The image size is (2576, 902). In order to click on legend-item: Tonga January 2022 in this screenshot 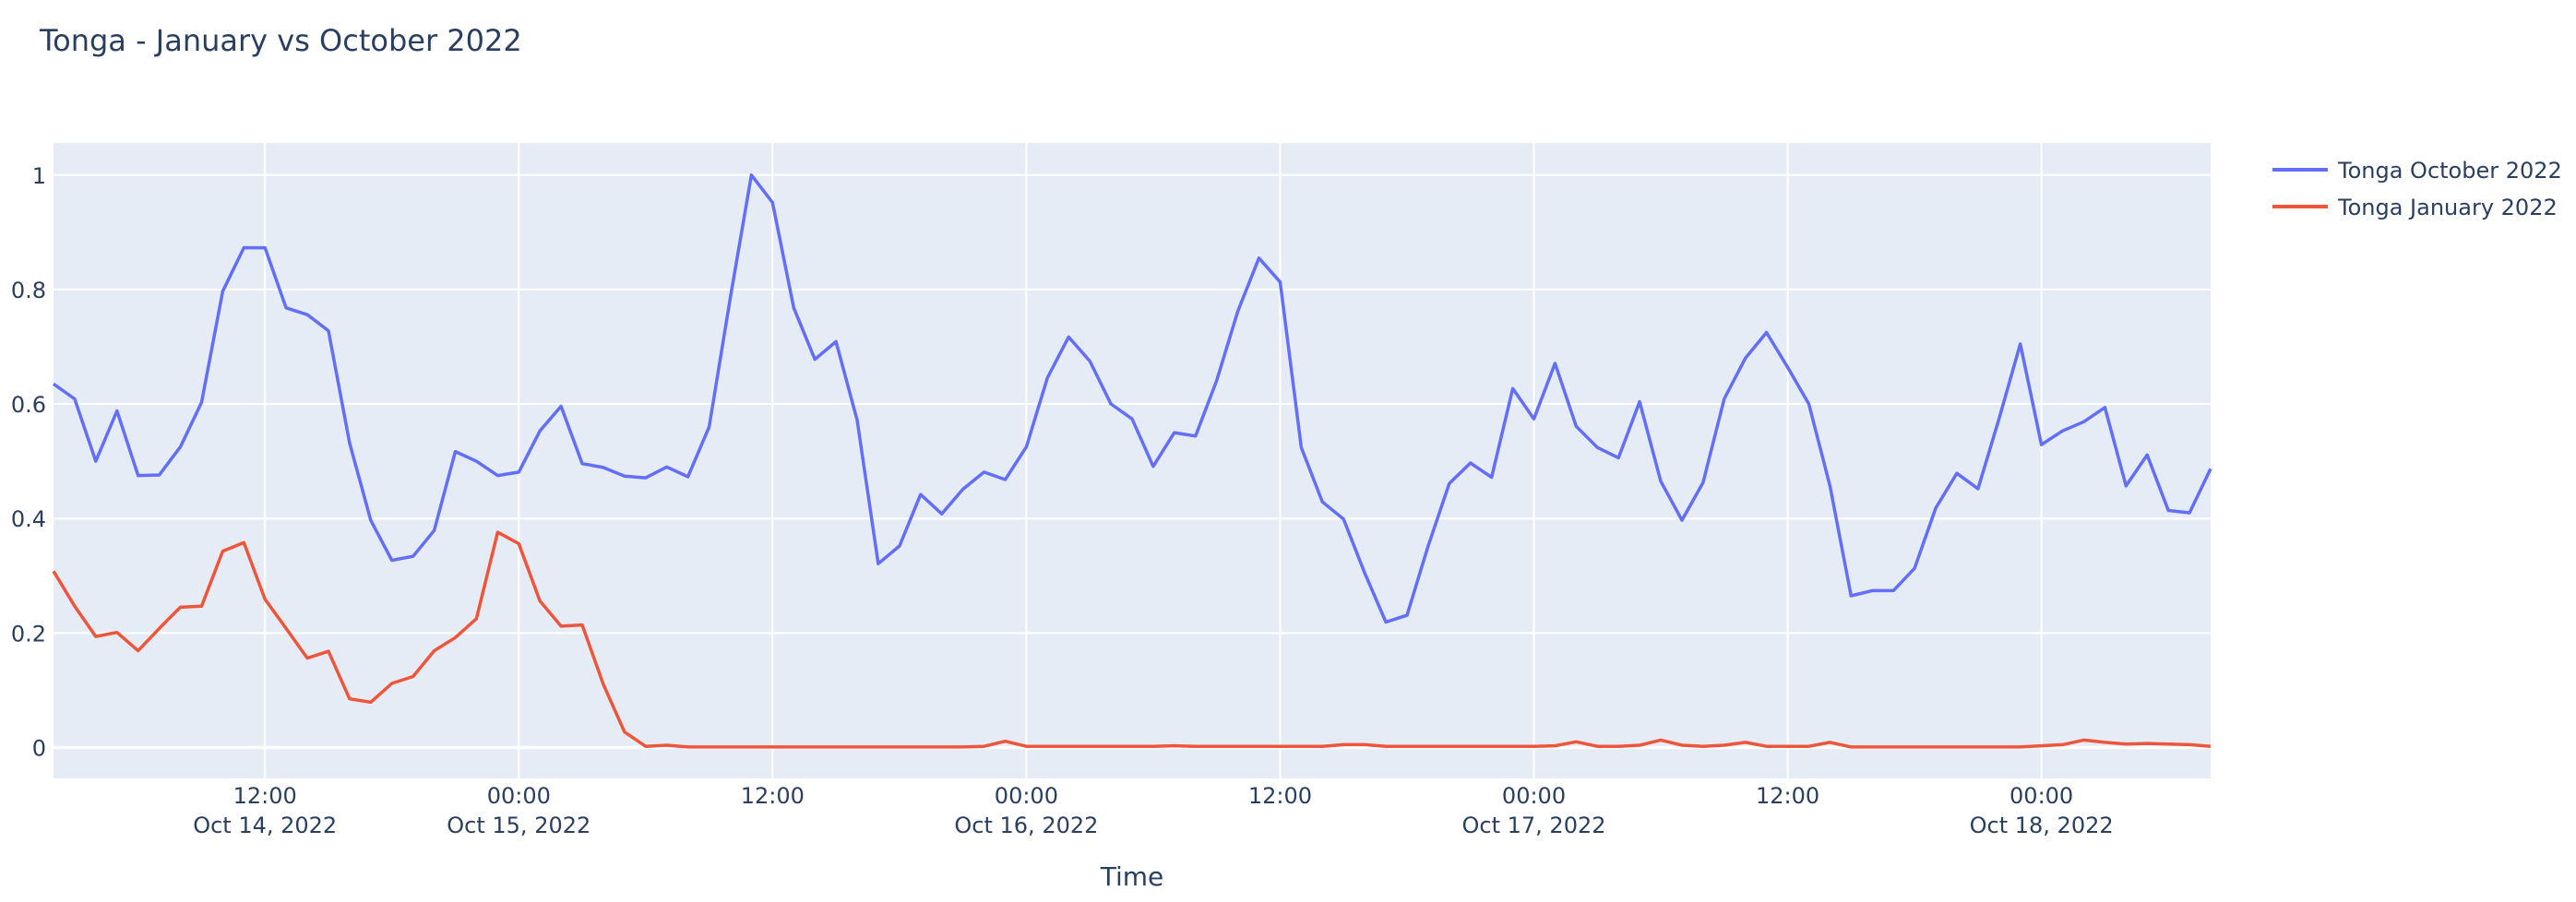, I will do `click(2415, 207)`.